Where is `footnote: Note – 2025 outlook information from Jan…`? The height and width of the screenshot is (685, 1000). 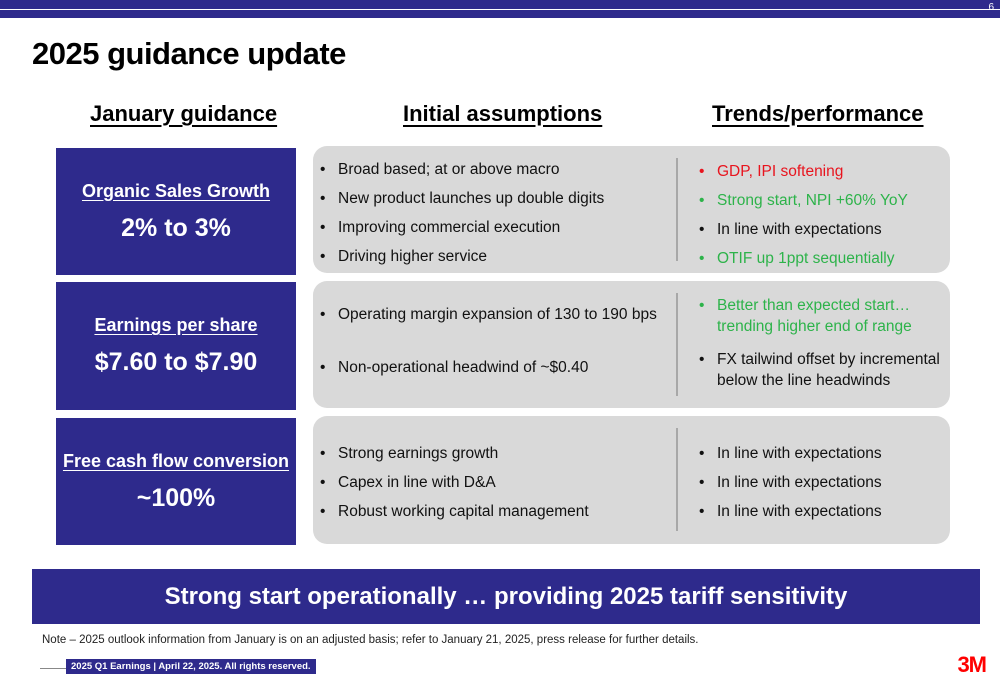 footnote: Note – 2025 outlook information from Jan… is located at coordinates (370, 640).